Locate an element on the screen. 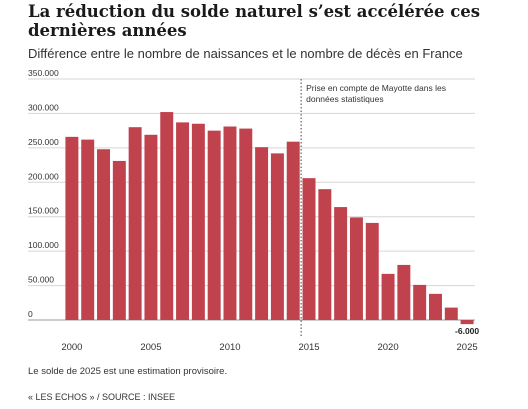  chart-source: « LES ECHOS » / SOURCE : INSEE is located at coordinates (102, 397).